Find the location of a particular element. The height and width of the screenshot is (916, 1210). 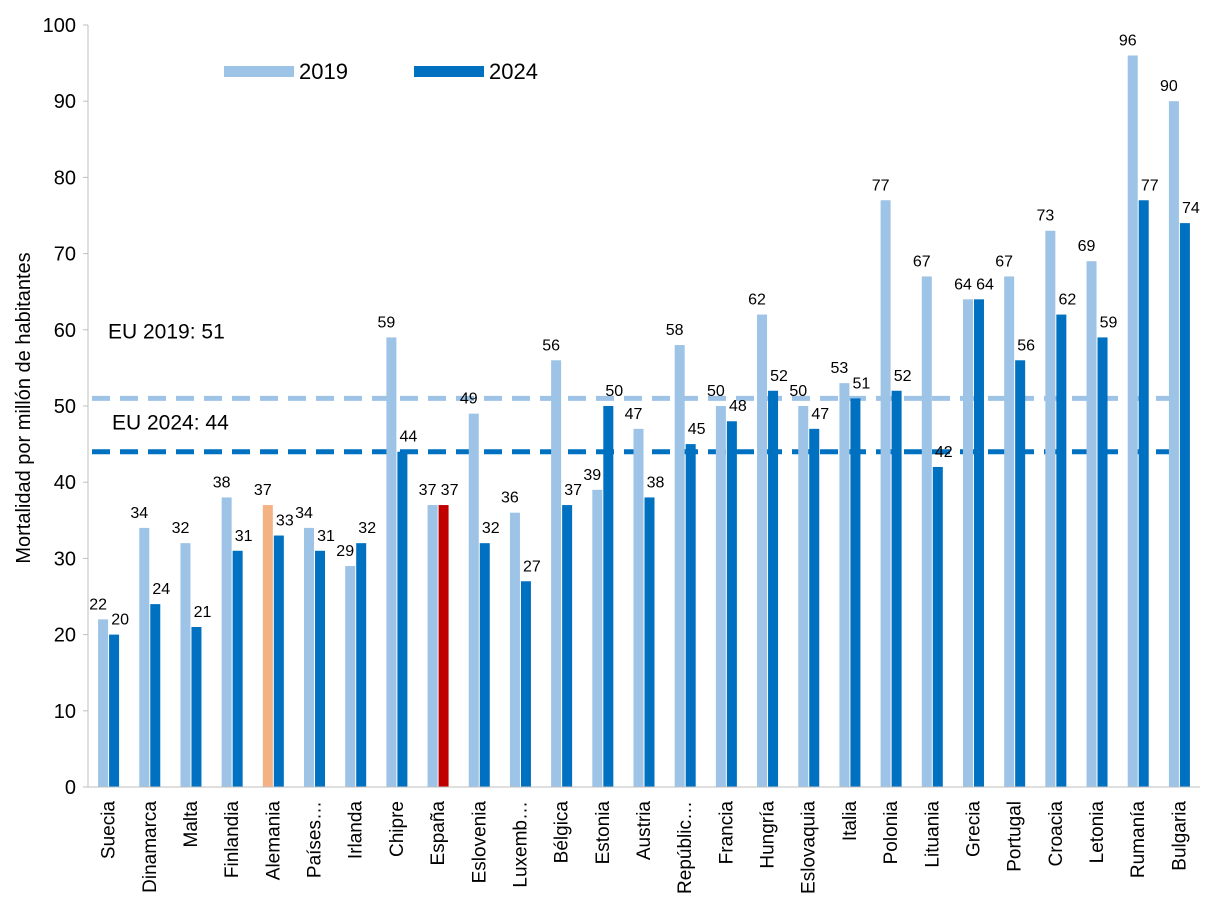

data-label-2019-2: 32 is located at coordinates (181, 528).